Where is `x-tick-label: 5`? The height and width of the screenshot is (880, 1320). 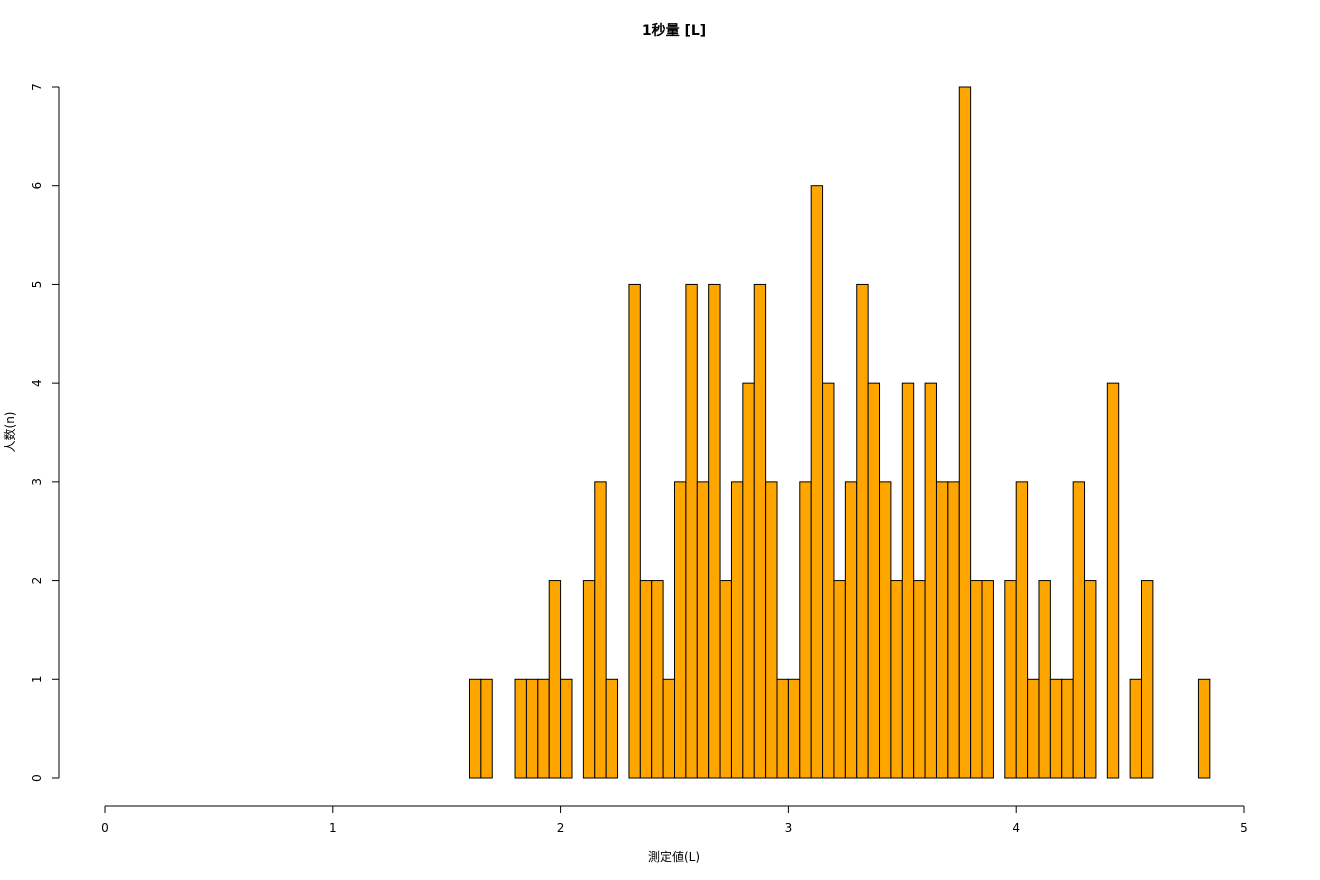 x-tick-label: 5 is located at coordinates (1244, 828).